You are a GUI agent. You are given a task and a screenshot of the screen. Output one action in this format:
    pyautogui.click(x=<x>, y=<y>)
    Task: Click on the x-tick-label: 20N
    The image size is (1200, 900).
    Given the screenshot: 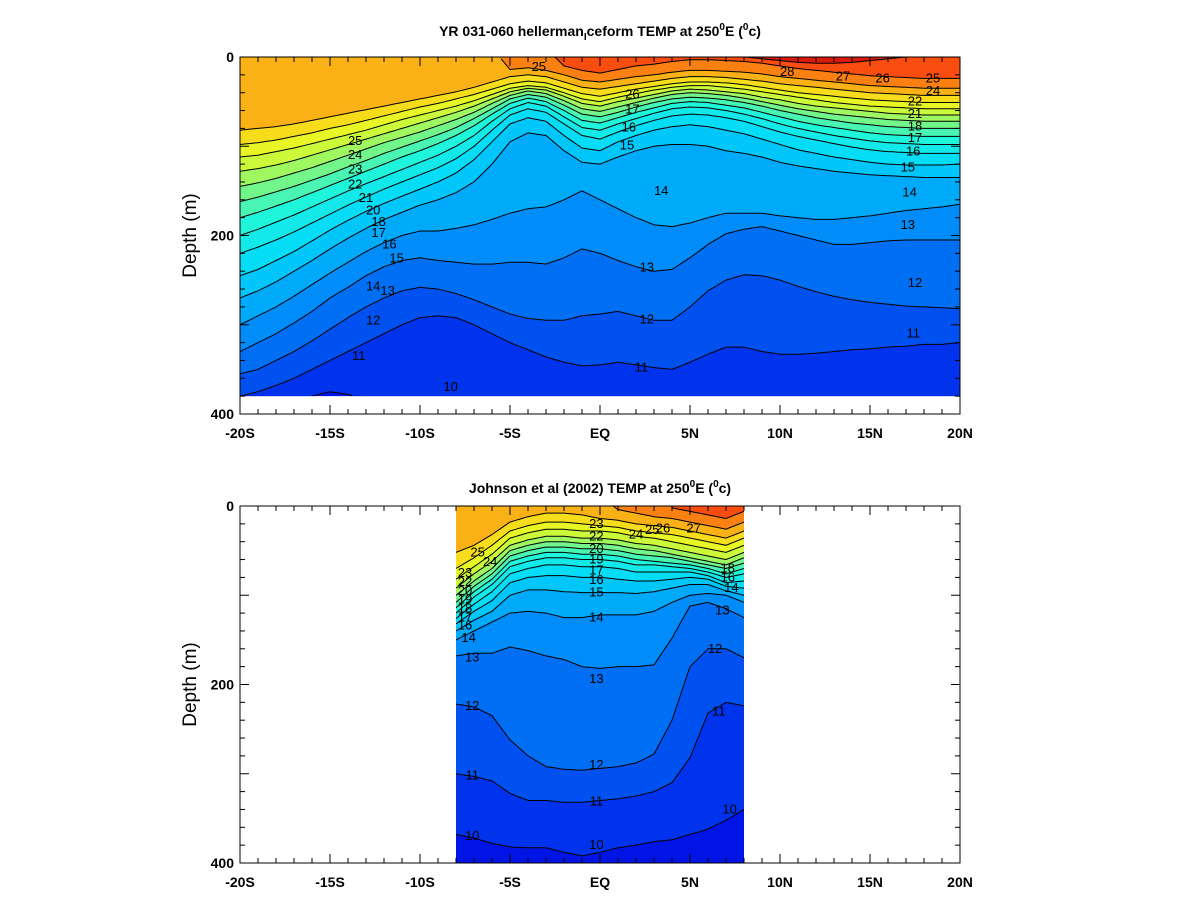 What is the action you would take?
    pyautogui.click(x=960, y=882)
    